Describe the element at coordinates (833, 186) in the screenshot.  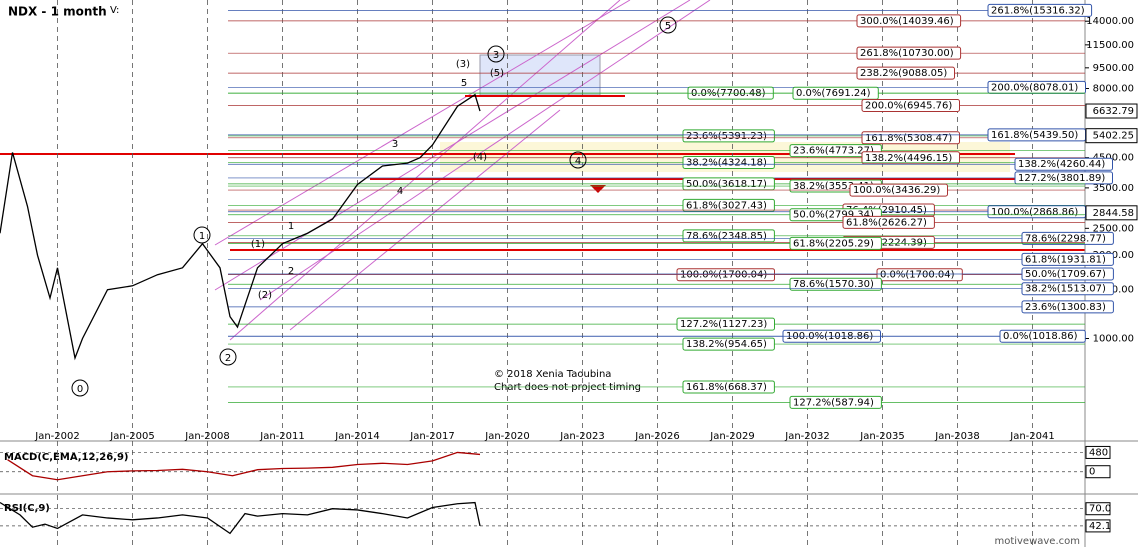
I see `fib-label: 38.2%(3553.41)` at that location.